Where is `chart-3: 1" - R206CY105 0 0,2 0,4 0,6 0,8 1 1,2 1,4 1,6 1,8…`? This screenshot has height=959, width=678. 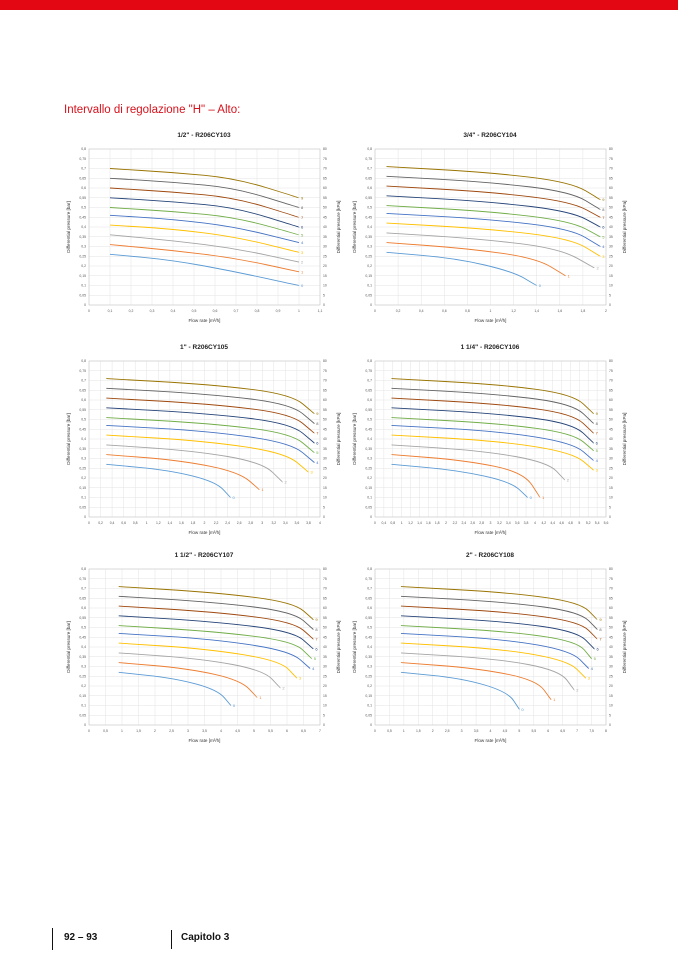 chart-3: 1" - R206CY105 0 0,2 0,4 0,6 0,8 1 1,2 1,4 1,6 1,8… is located at coordinates (204, 446).